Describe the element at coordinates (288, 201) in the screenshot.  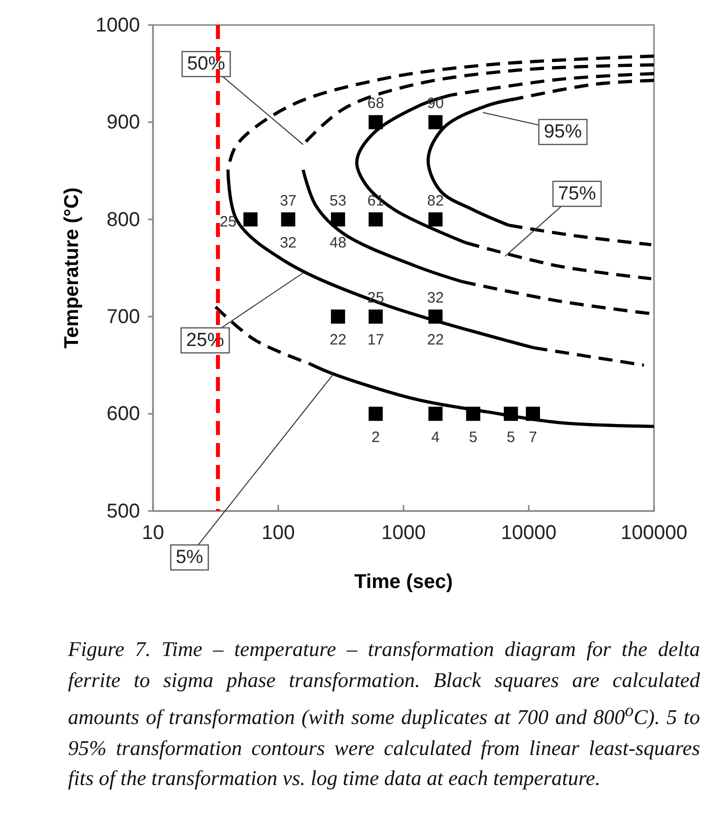
I see `annotation: 37` at that location.